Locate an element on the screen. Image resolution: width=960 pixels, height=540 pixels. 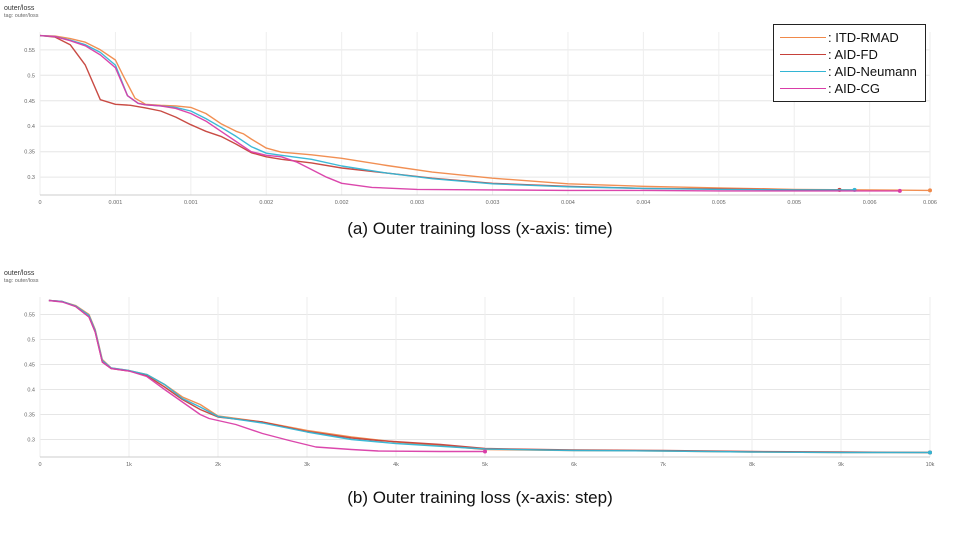
legend-item-itd-rmad: : ITD-RMAD is located at coordinates (848, 37).